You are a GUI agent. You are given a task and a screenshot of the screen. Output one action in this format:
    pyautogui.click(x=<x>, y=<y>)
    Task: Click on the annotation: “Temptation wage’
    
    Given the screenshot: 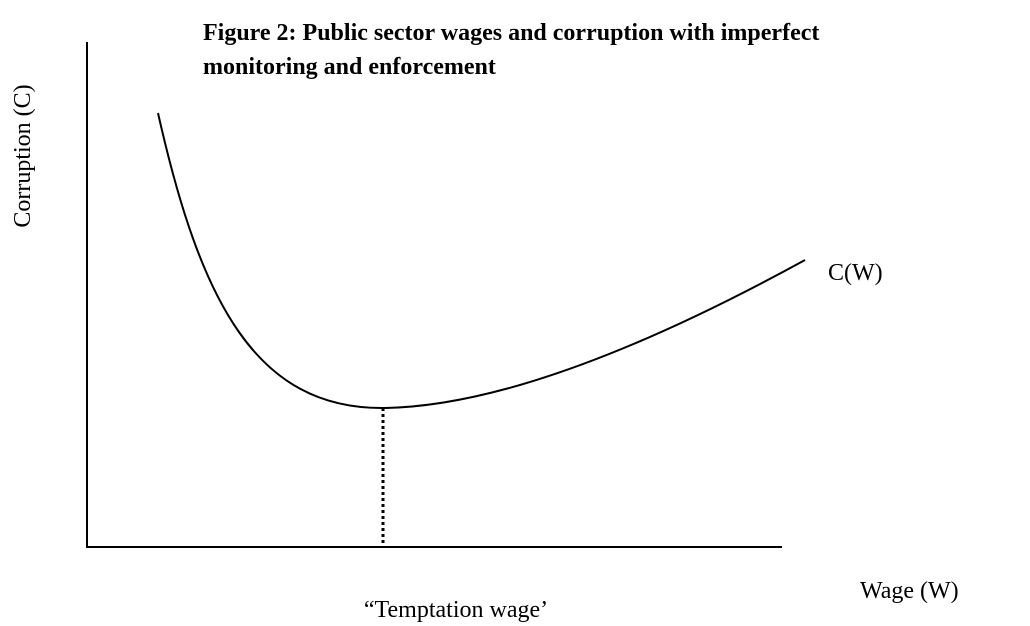 What is the action you would take?
    pyautogui.click(x=456, y=610)
    